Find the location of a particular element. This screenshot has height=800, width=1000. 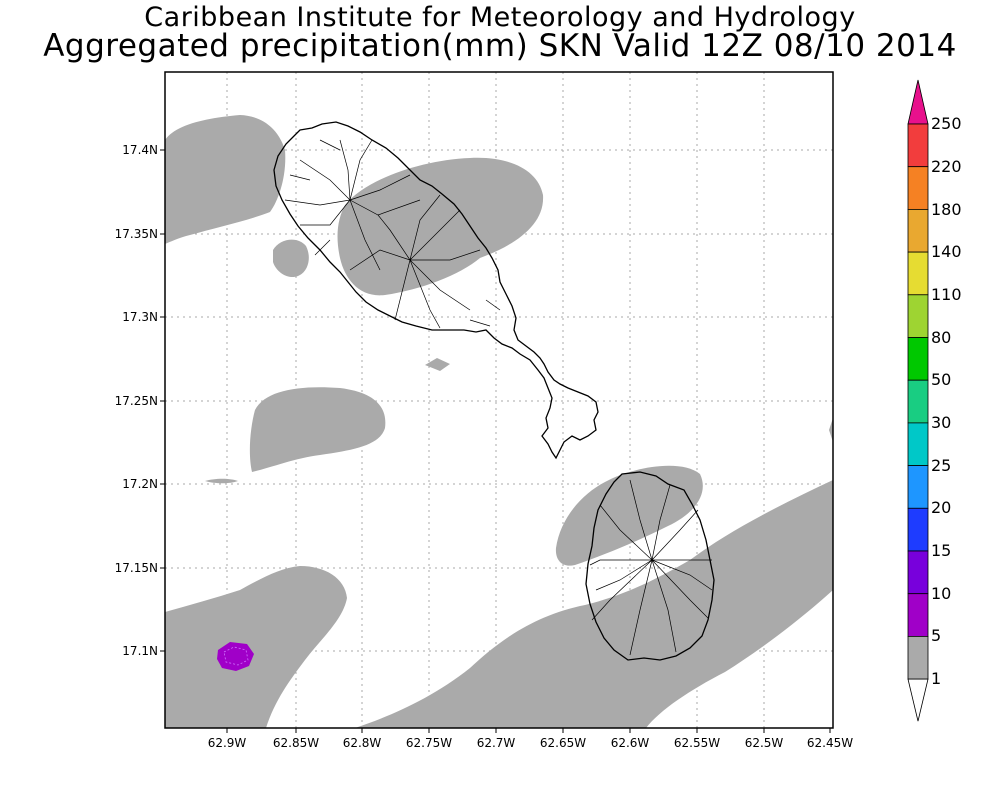

precip-area-5-10mm is located at coordinates (235, 656).